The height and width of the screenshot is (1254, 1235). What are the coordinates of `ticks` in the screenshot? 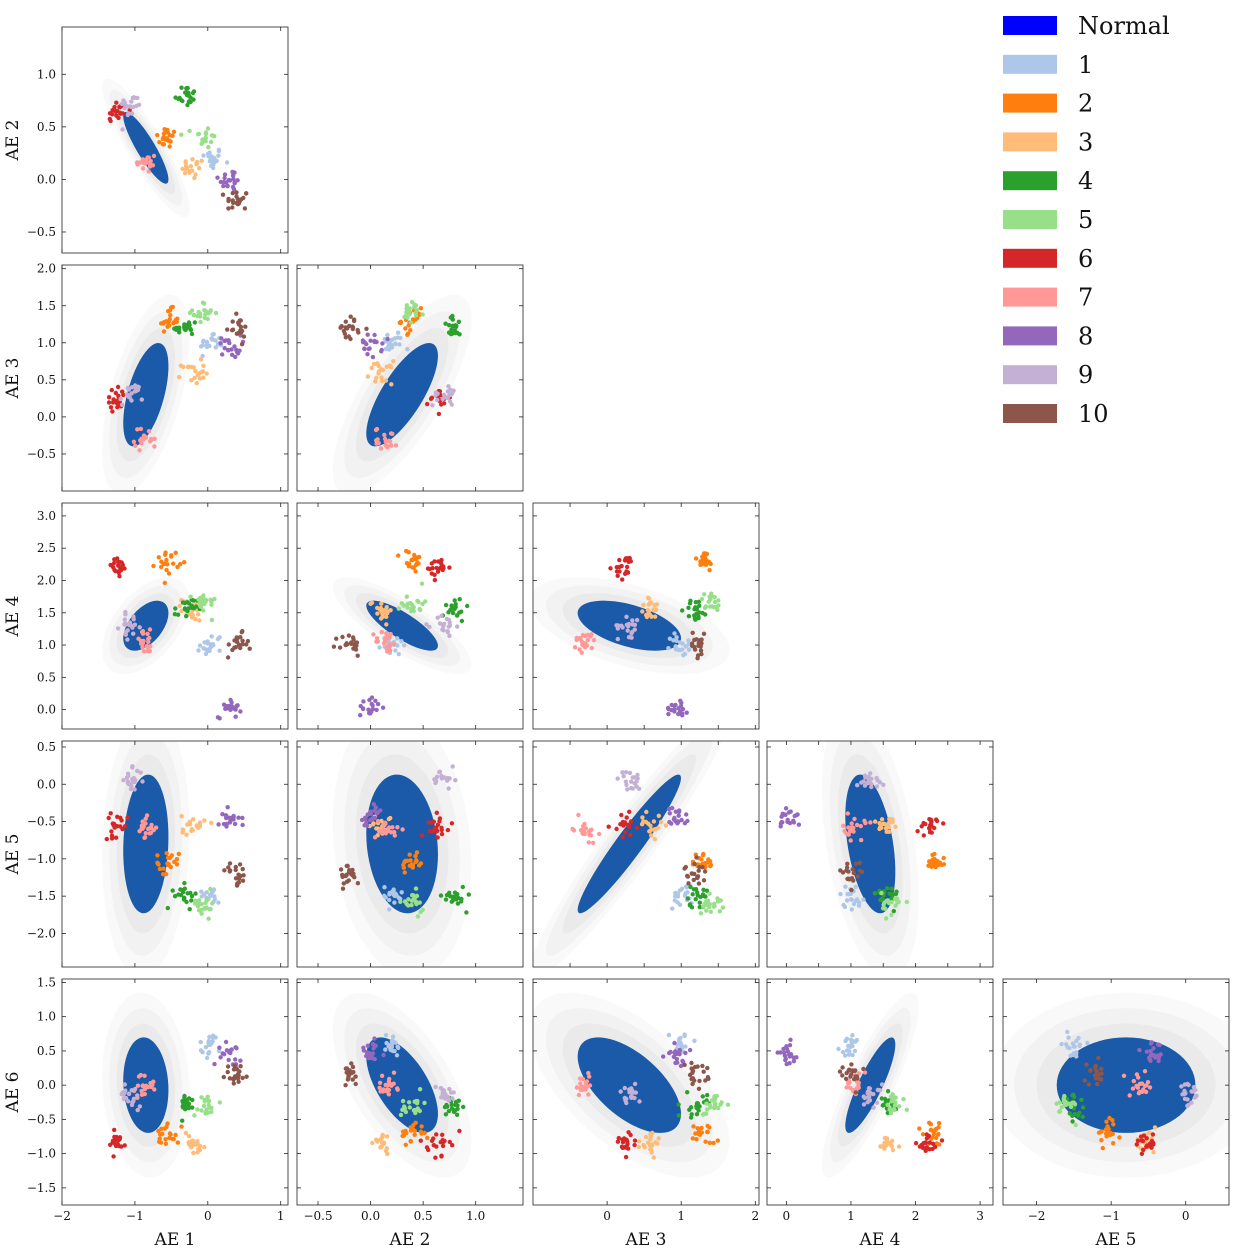 It's located at (410, 616).